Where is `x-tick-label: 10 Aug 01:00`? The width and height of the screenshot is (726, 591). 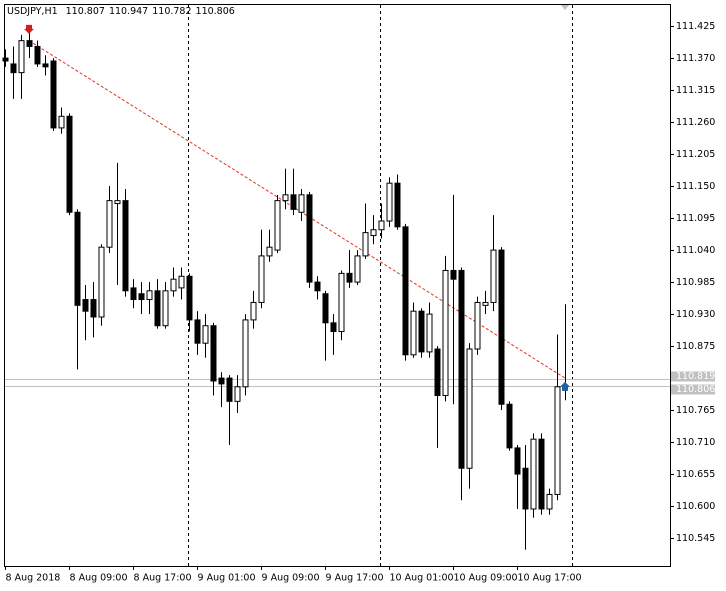 x-tick-label: 10 Aug 01:00 is located at coordinates (422, 578).